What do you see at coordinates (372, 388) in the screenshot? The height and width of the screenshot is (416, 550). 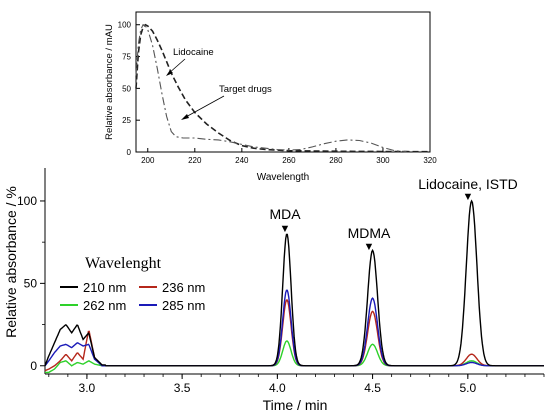 I see `main-x-tick-label-3: 4.5` at bounding box center [372, 388].